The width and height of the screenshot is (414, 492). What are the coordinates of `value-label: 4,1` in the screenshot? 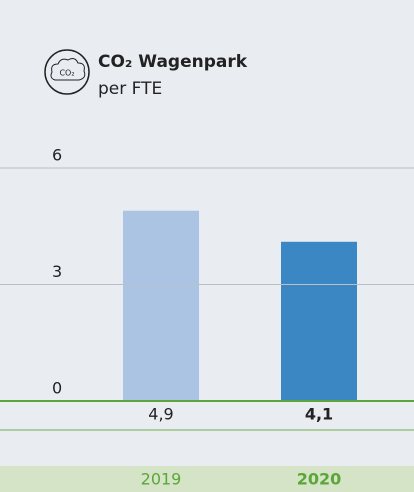 It's located at (319, 414).